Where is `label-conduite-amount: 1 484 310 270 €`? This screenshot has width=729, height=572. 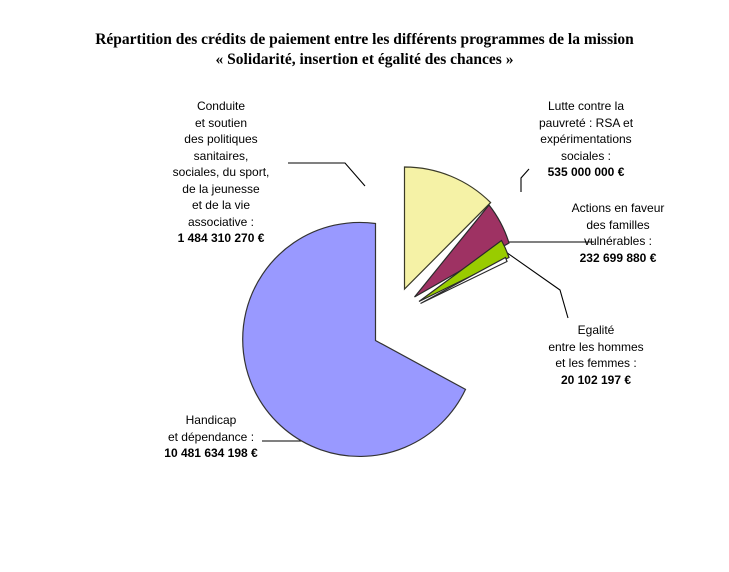
label-conduite-amount: 1 484 310 270 € is located at coordinates (221, 238).